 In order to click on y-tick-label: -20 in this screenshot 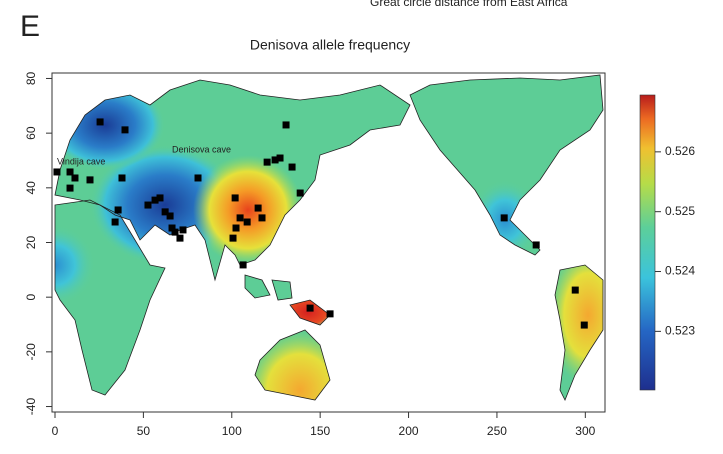, I will do `click(31, 352)`.